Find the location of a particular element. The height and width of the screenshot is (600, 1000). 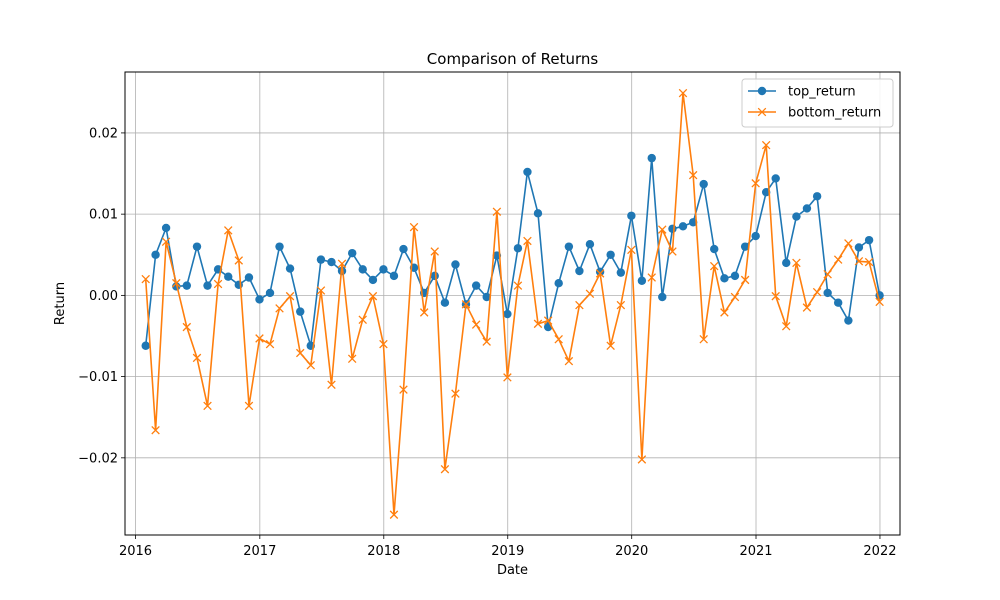

x-tick-label: 2021 is located at coordinates (755, 551).